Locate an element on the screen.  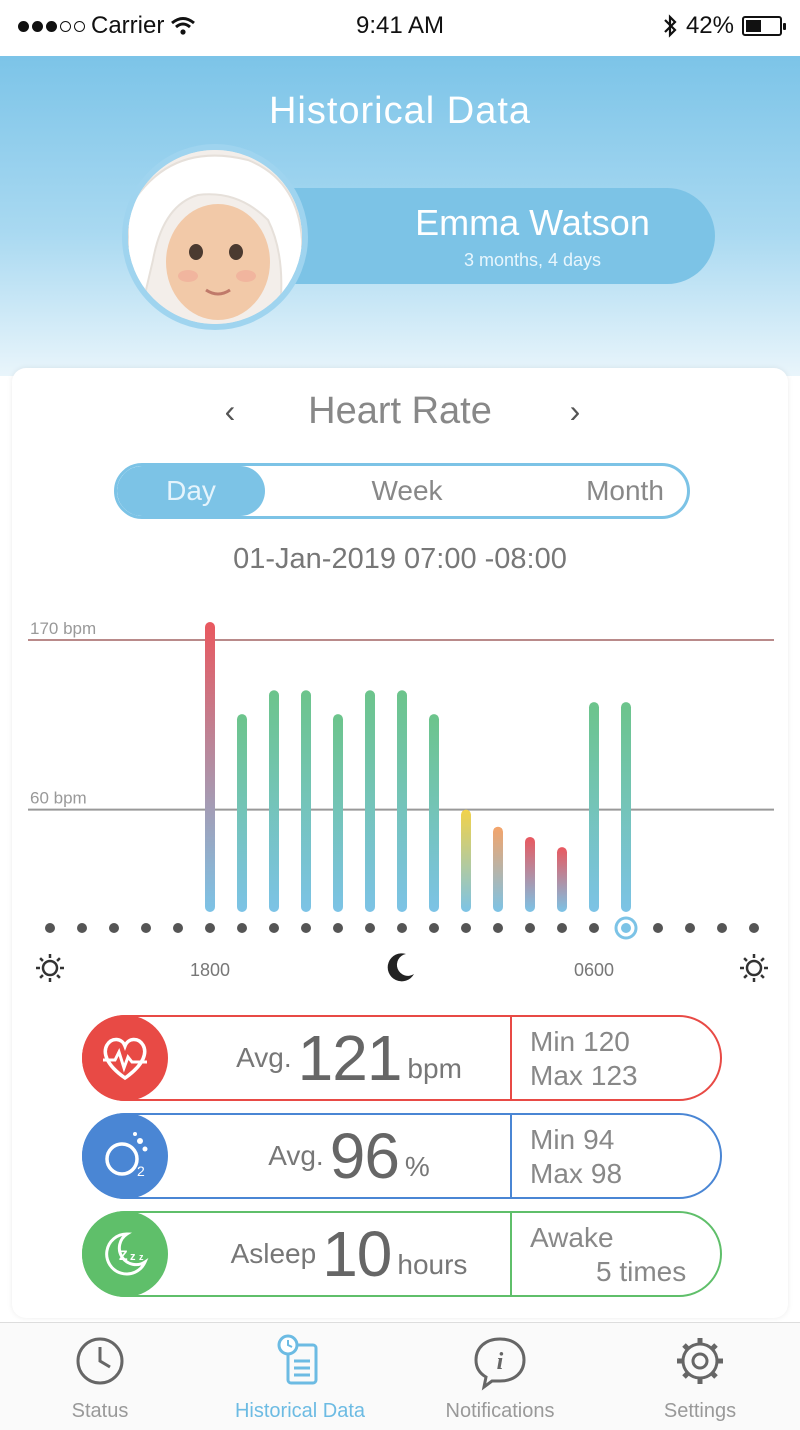
tab-notifications: i Notifications is located at coordinates (500, 1377).